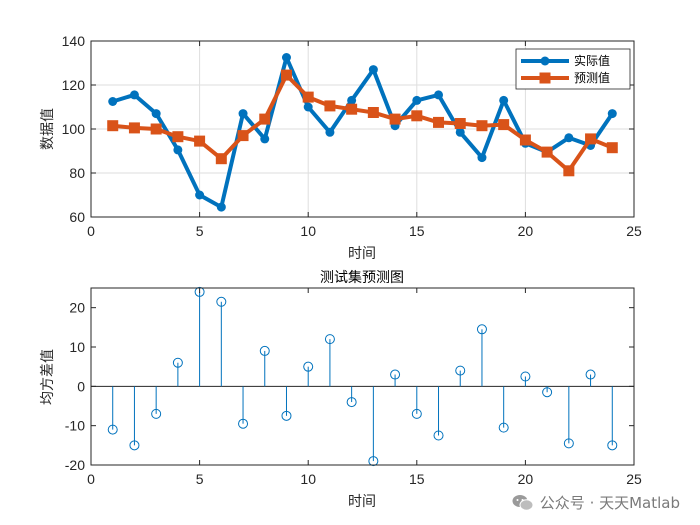  What do you see at coordinates (200, 231) in the screenshot?
I see `top-xtick-label: 5` at bounding box center [200, 231].